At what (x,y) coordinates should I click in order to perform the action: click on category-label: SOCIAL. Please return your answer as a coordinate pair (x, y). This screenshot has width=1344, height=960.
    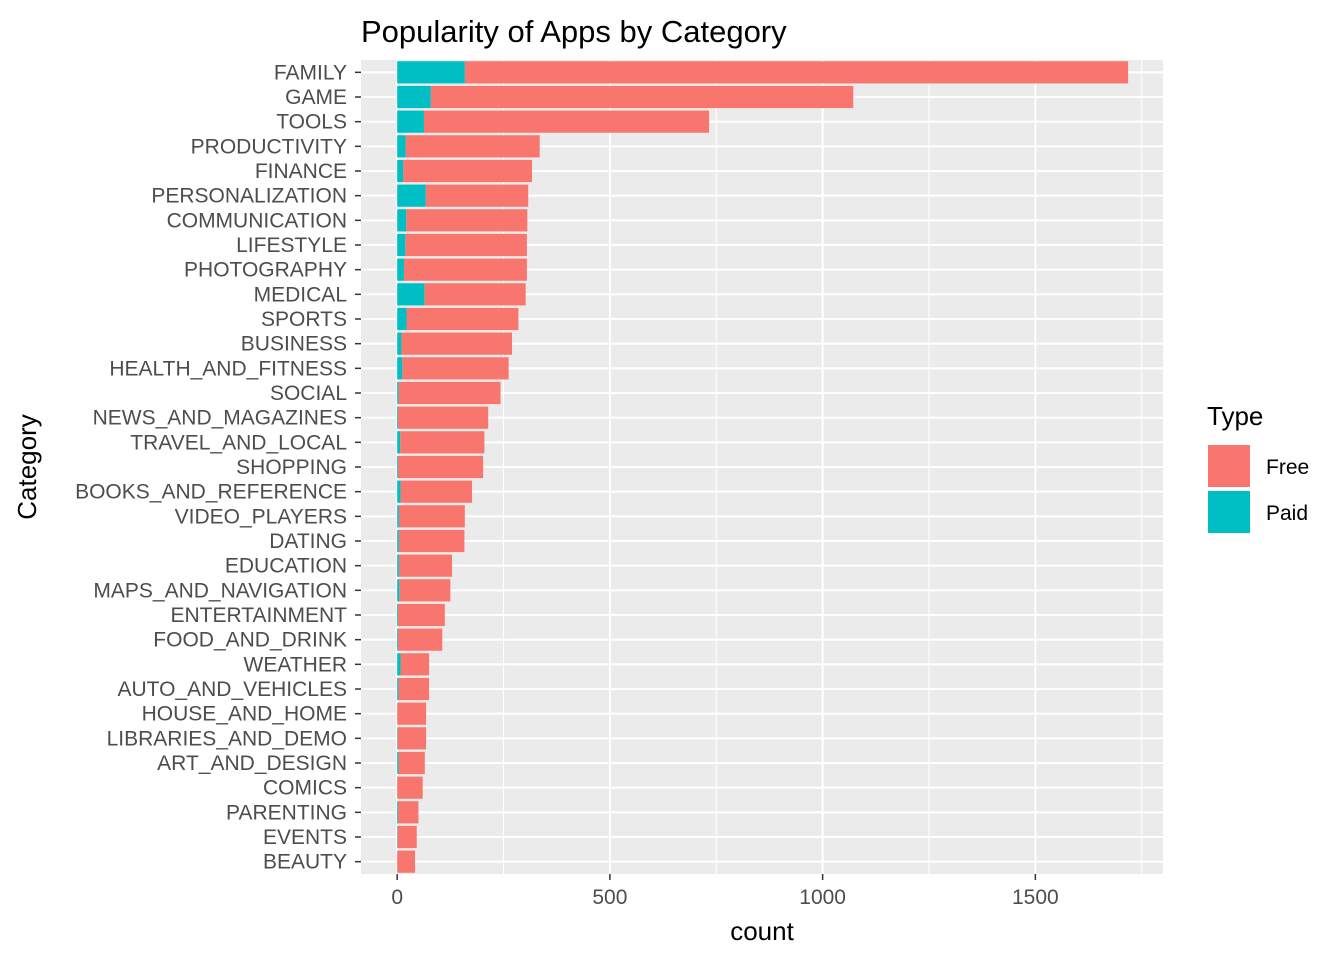
    Looking at the image, I should click on (308, 393).